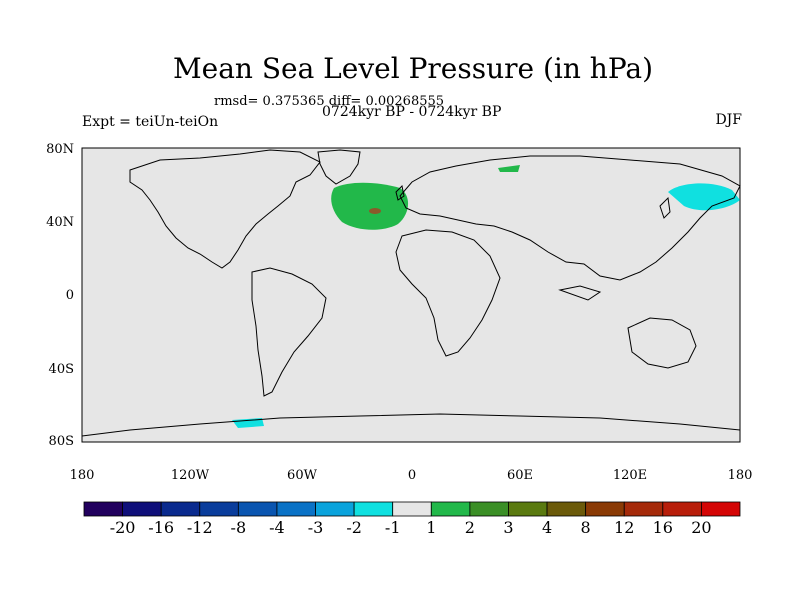 The image size is (800, 600). What do you see at coordinates (431, 527) in the screenshot?
I see `colorbar-label: 1` at bounding box center [431, 527].